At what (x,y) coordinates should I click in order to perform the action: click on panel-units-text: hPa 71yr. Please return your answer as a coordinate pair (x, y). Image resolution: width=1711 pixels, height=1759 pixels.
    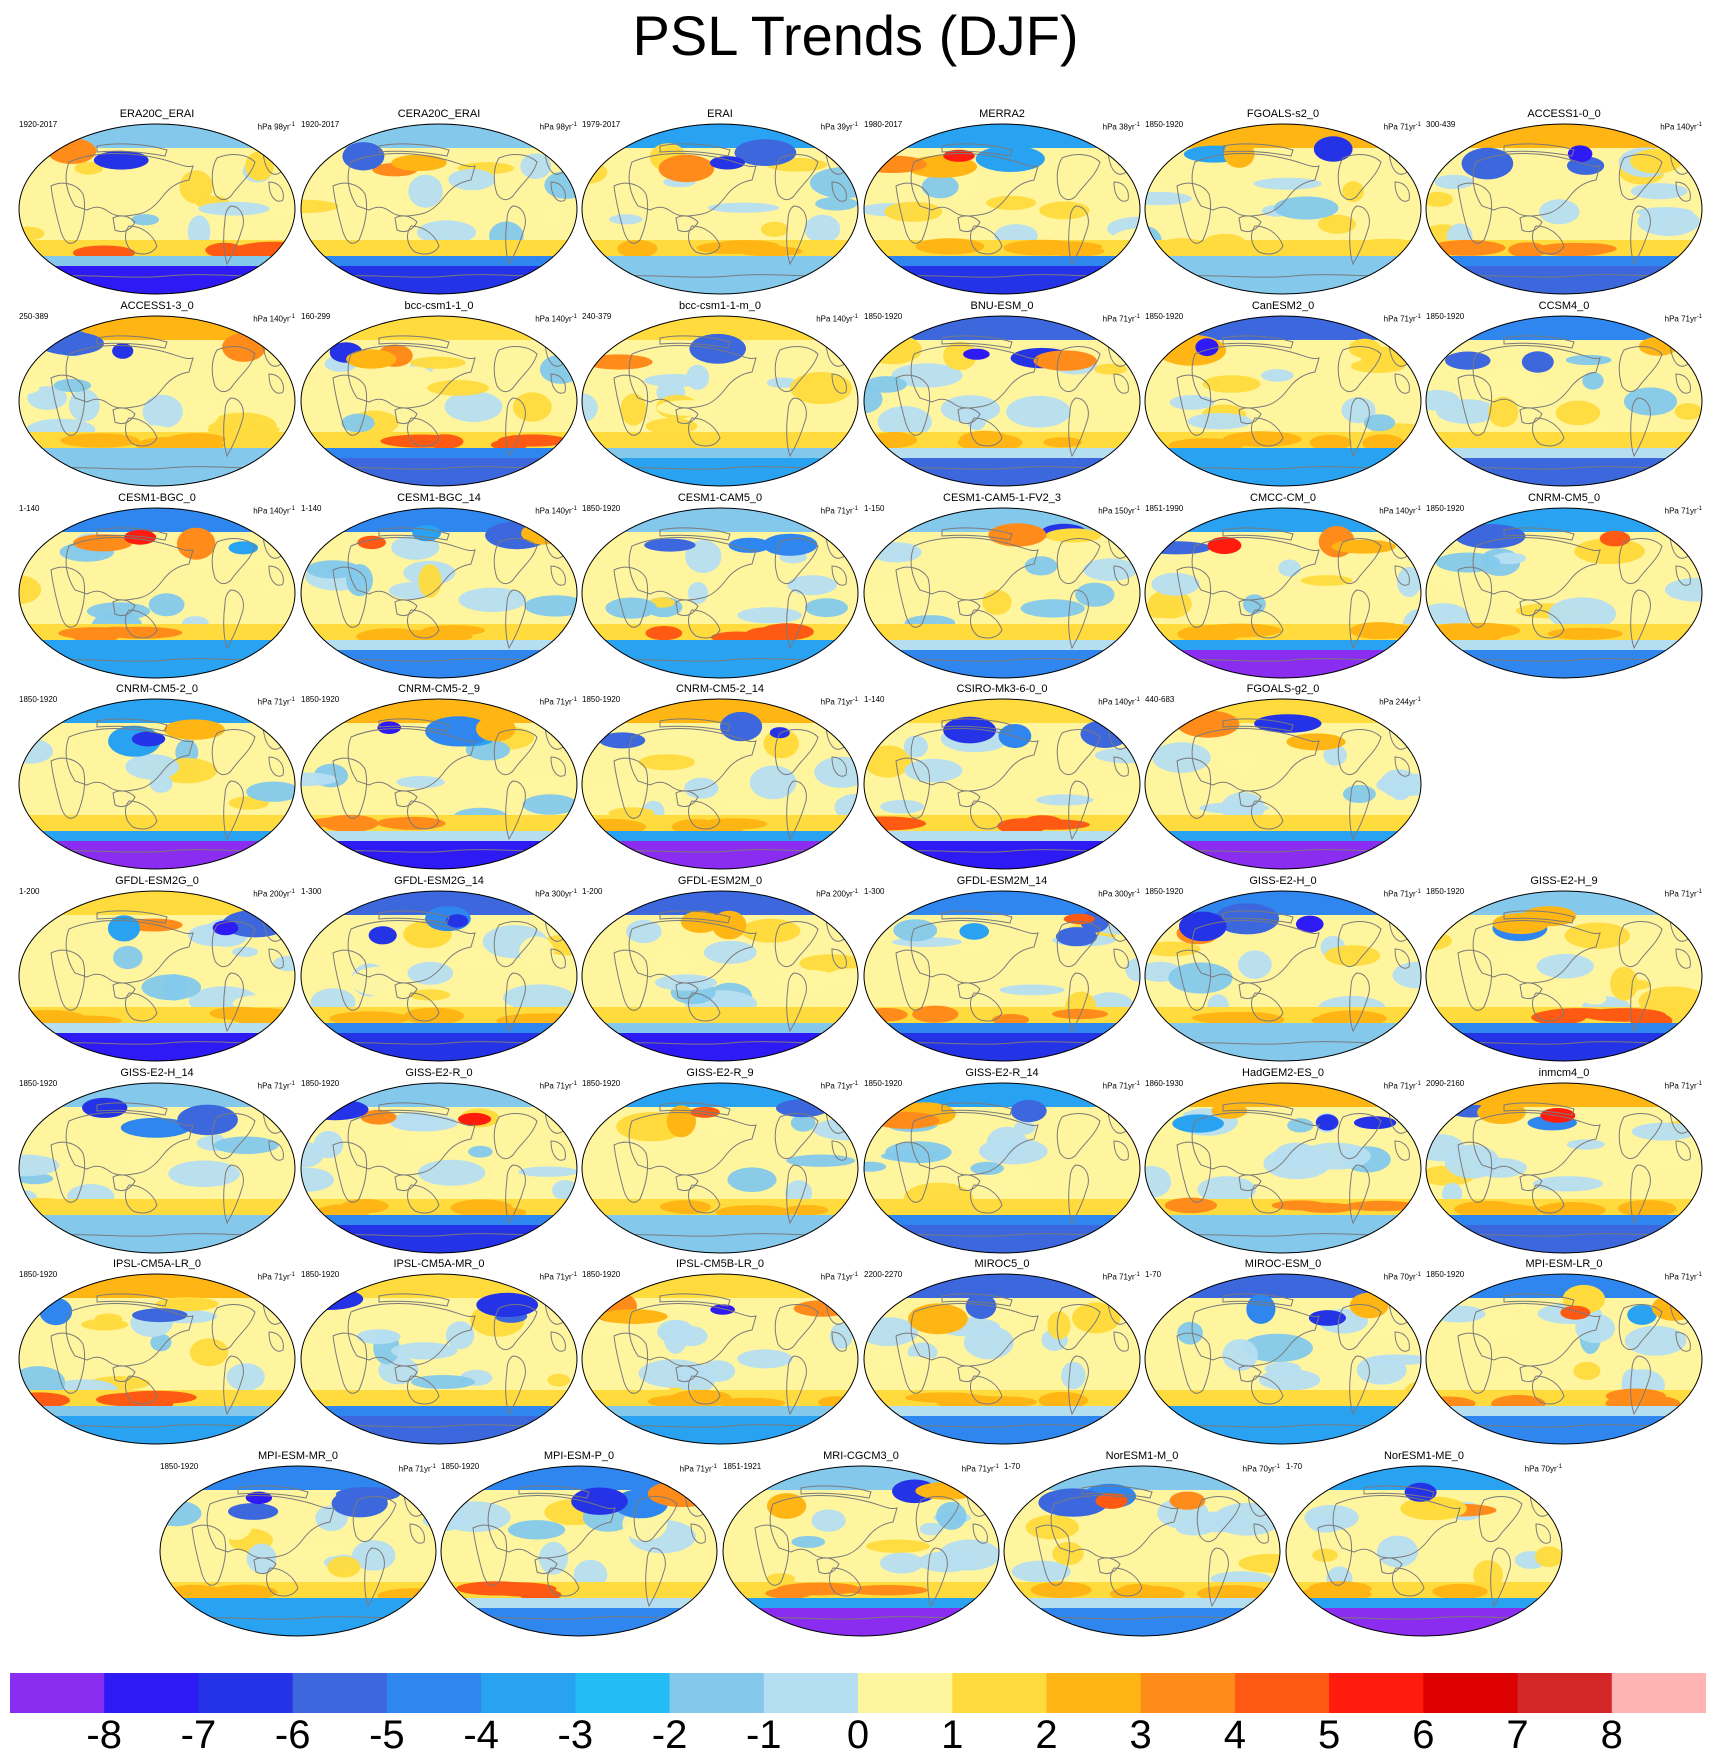
    Looking at the image, I should click on (836, 1277).